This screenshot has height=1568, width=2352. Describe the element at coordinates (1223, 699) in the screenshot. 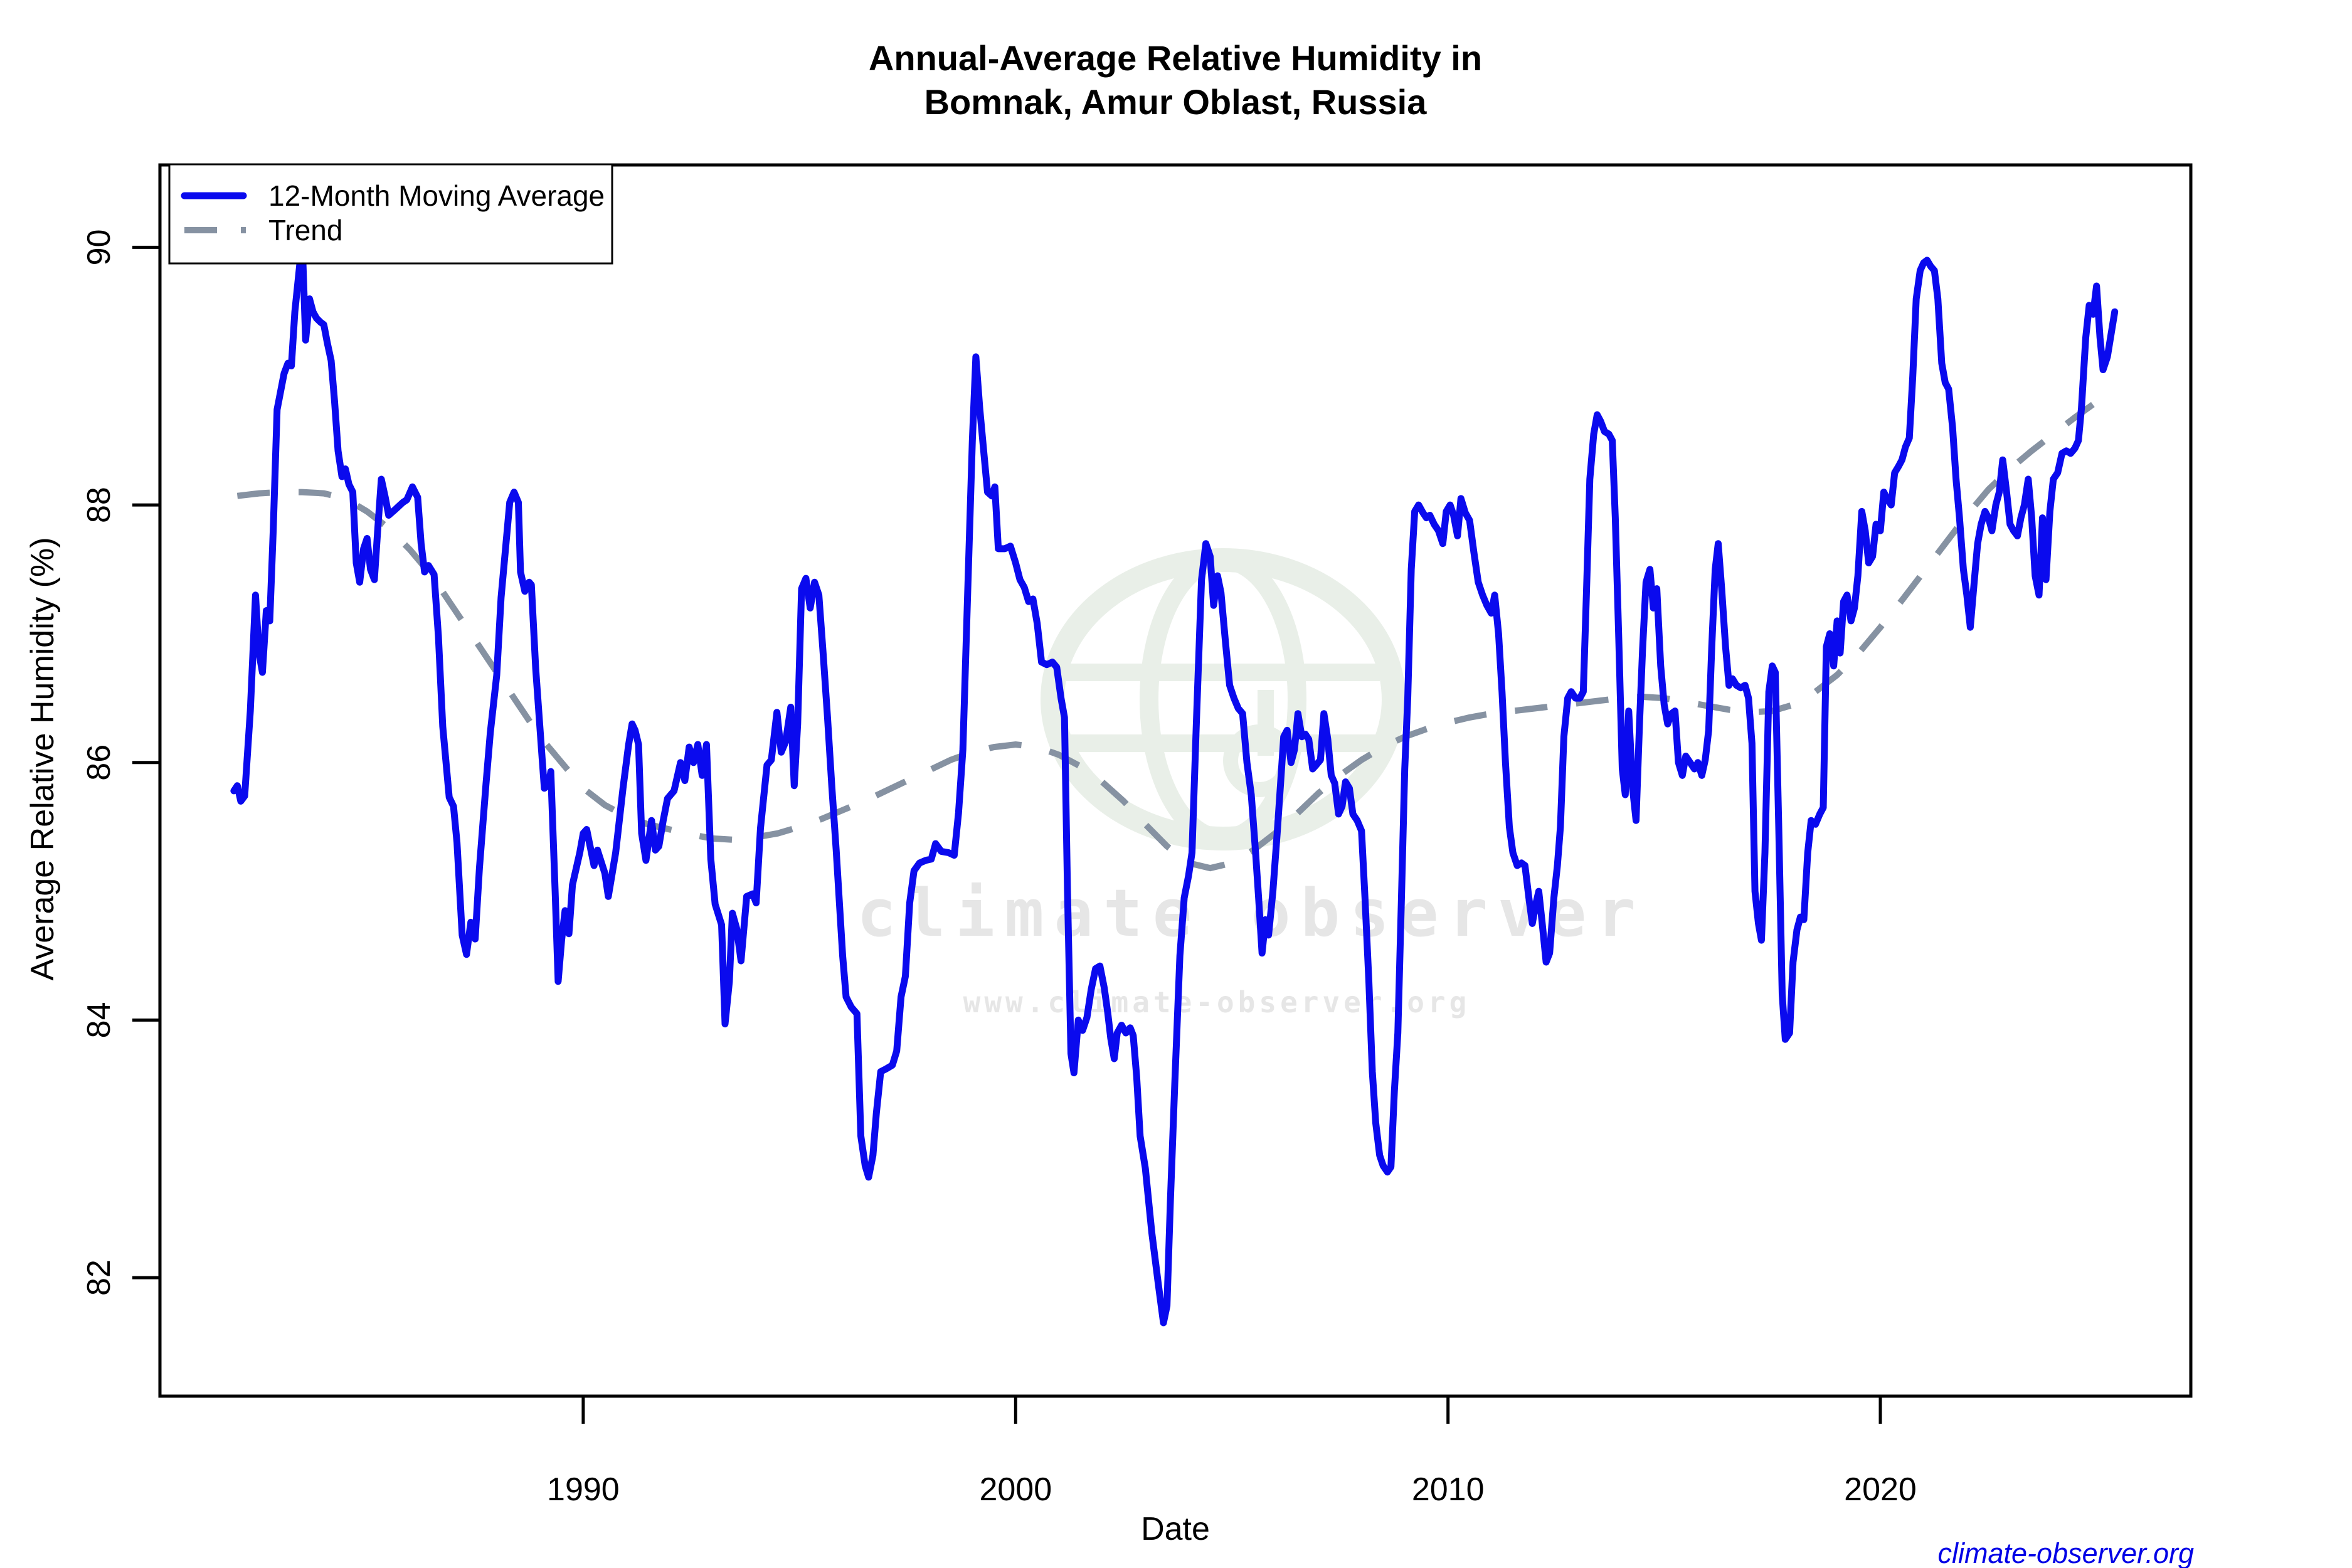

I see `globe-icon` at that location.